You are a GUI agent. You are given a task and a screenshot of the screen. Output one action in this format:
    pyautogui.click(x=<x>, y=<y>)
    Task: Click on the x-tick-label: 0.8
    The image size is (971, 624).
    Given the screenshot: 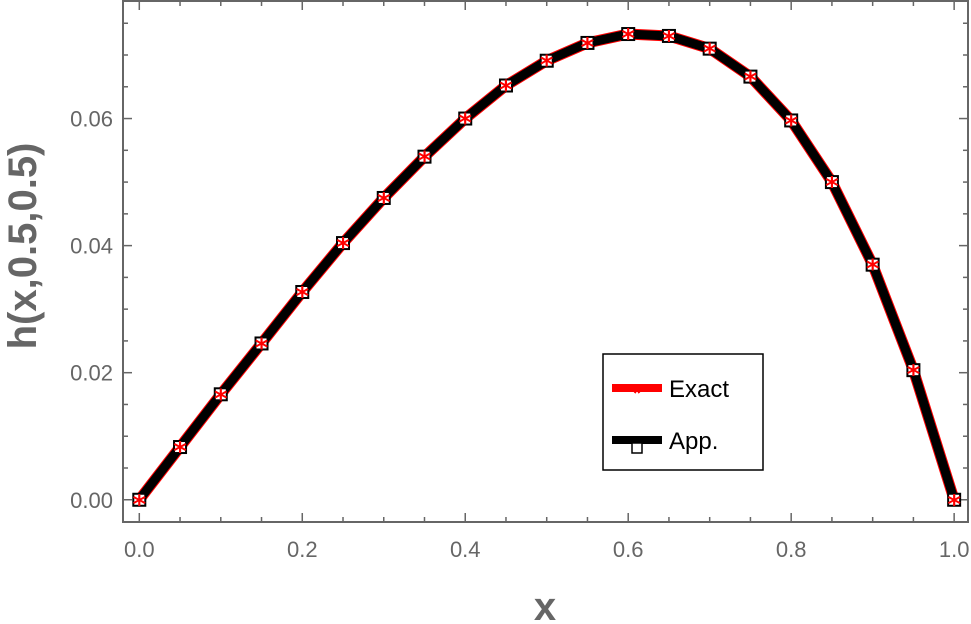 What is the action you would take?
    pyautogui.click(x=791, y=549)
    